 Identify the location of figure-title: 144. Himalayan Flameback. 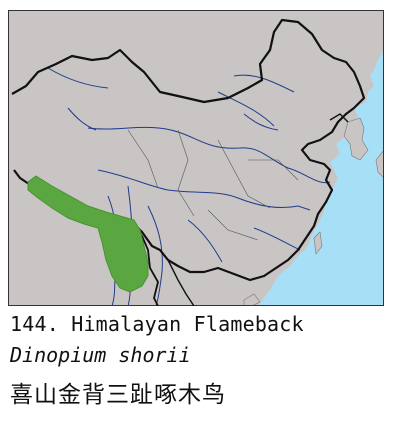
(157, 324).